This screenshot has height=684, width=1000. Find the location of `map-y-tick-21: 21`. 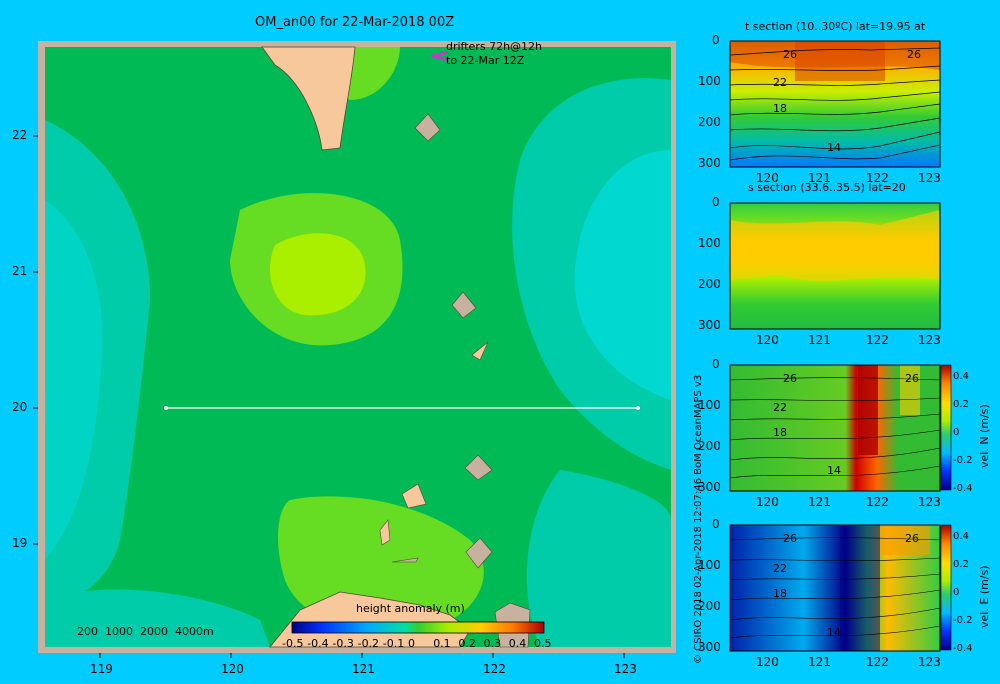

map-y-tick-21: 21 is located at coordinates (20, 271).